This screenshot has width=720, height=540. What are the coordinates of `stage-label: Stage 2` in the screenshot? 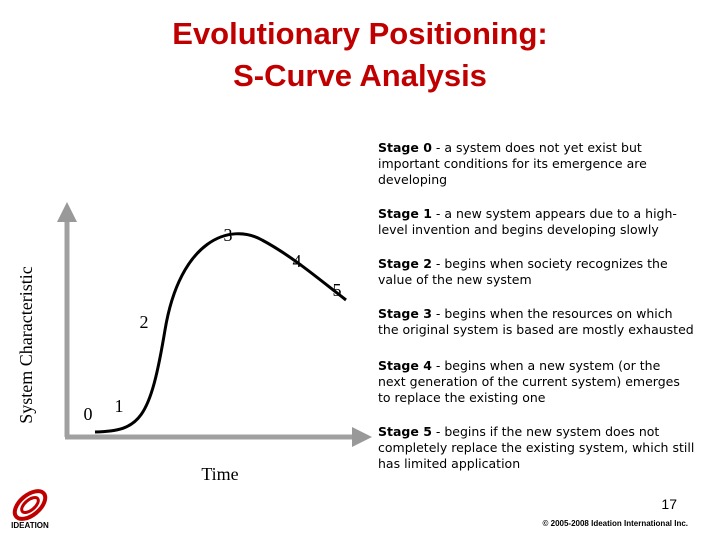 It's located at (405, 263).